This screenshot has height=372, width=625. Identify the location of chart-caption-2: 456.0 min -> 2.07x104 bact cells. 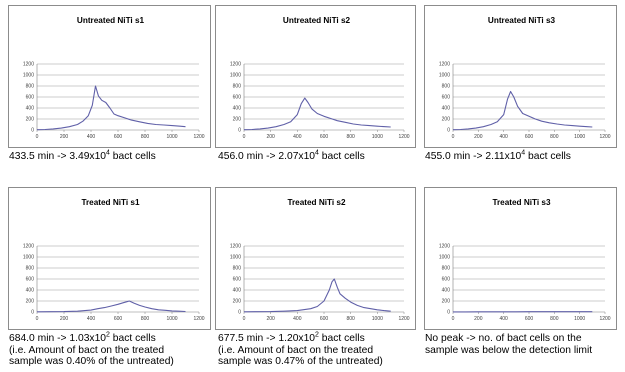
(291, 156).